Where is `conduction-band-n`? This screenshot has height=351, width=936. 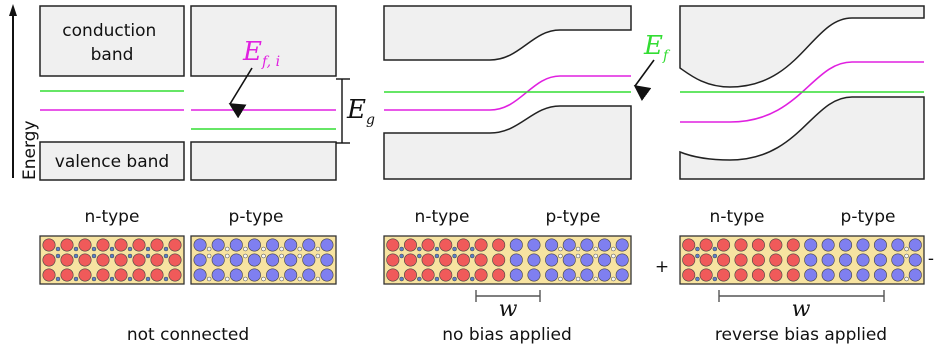
conduction-band-n is located at coordinates (112, 41).